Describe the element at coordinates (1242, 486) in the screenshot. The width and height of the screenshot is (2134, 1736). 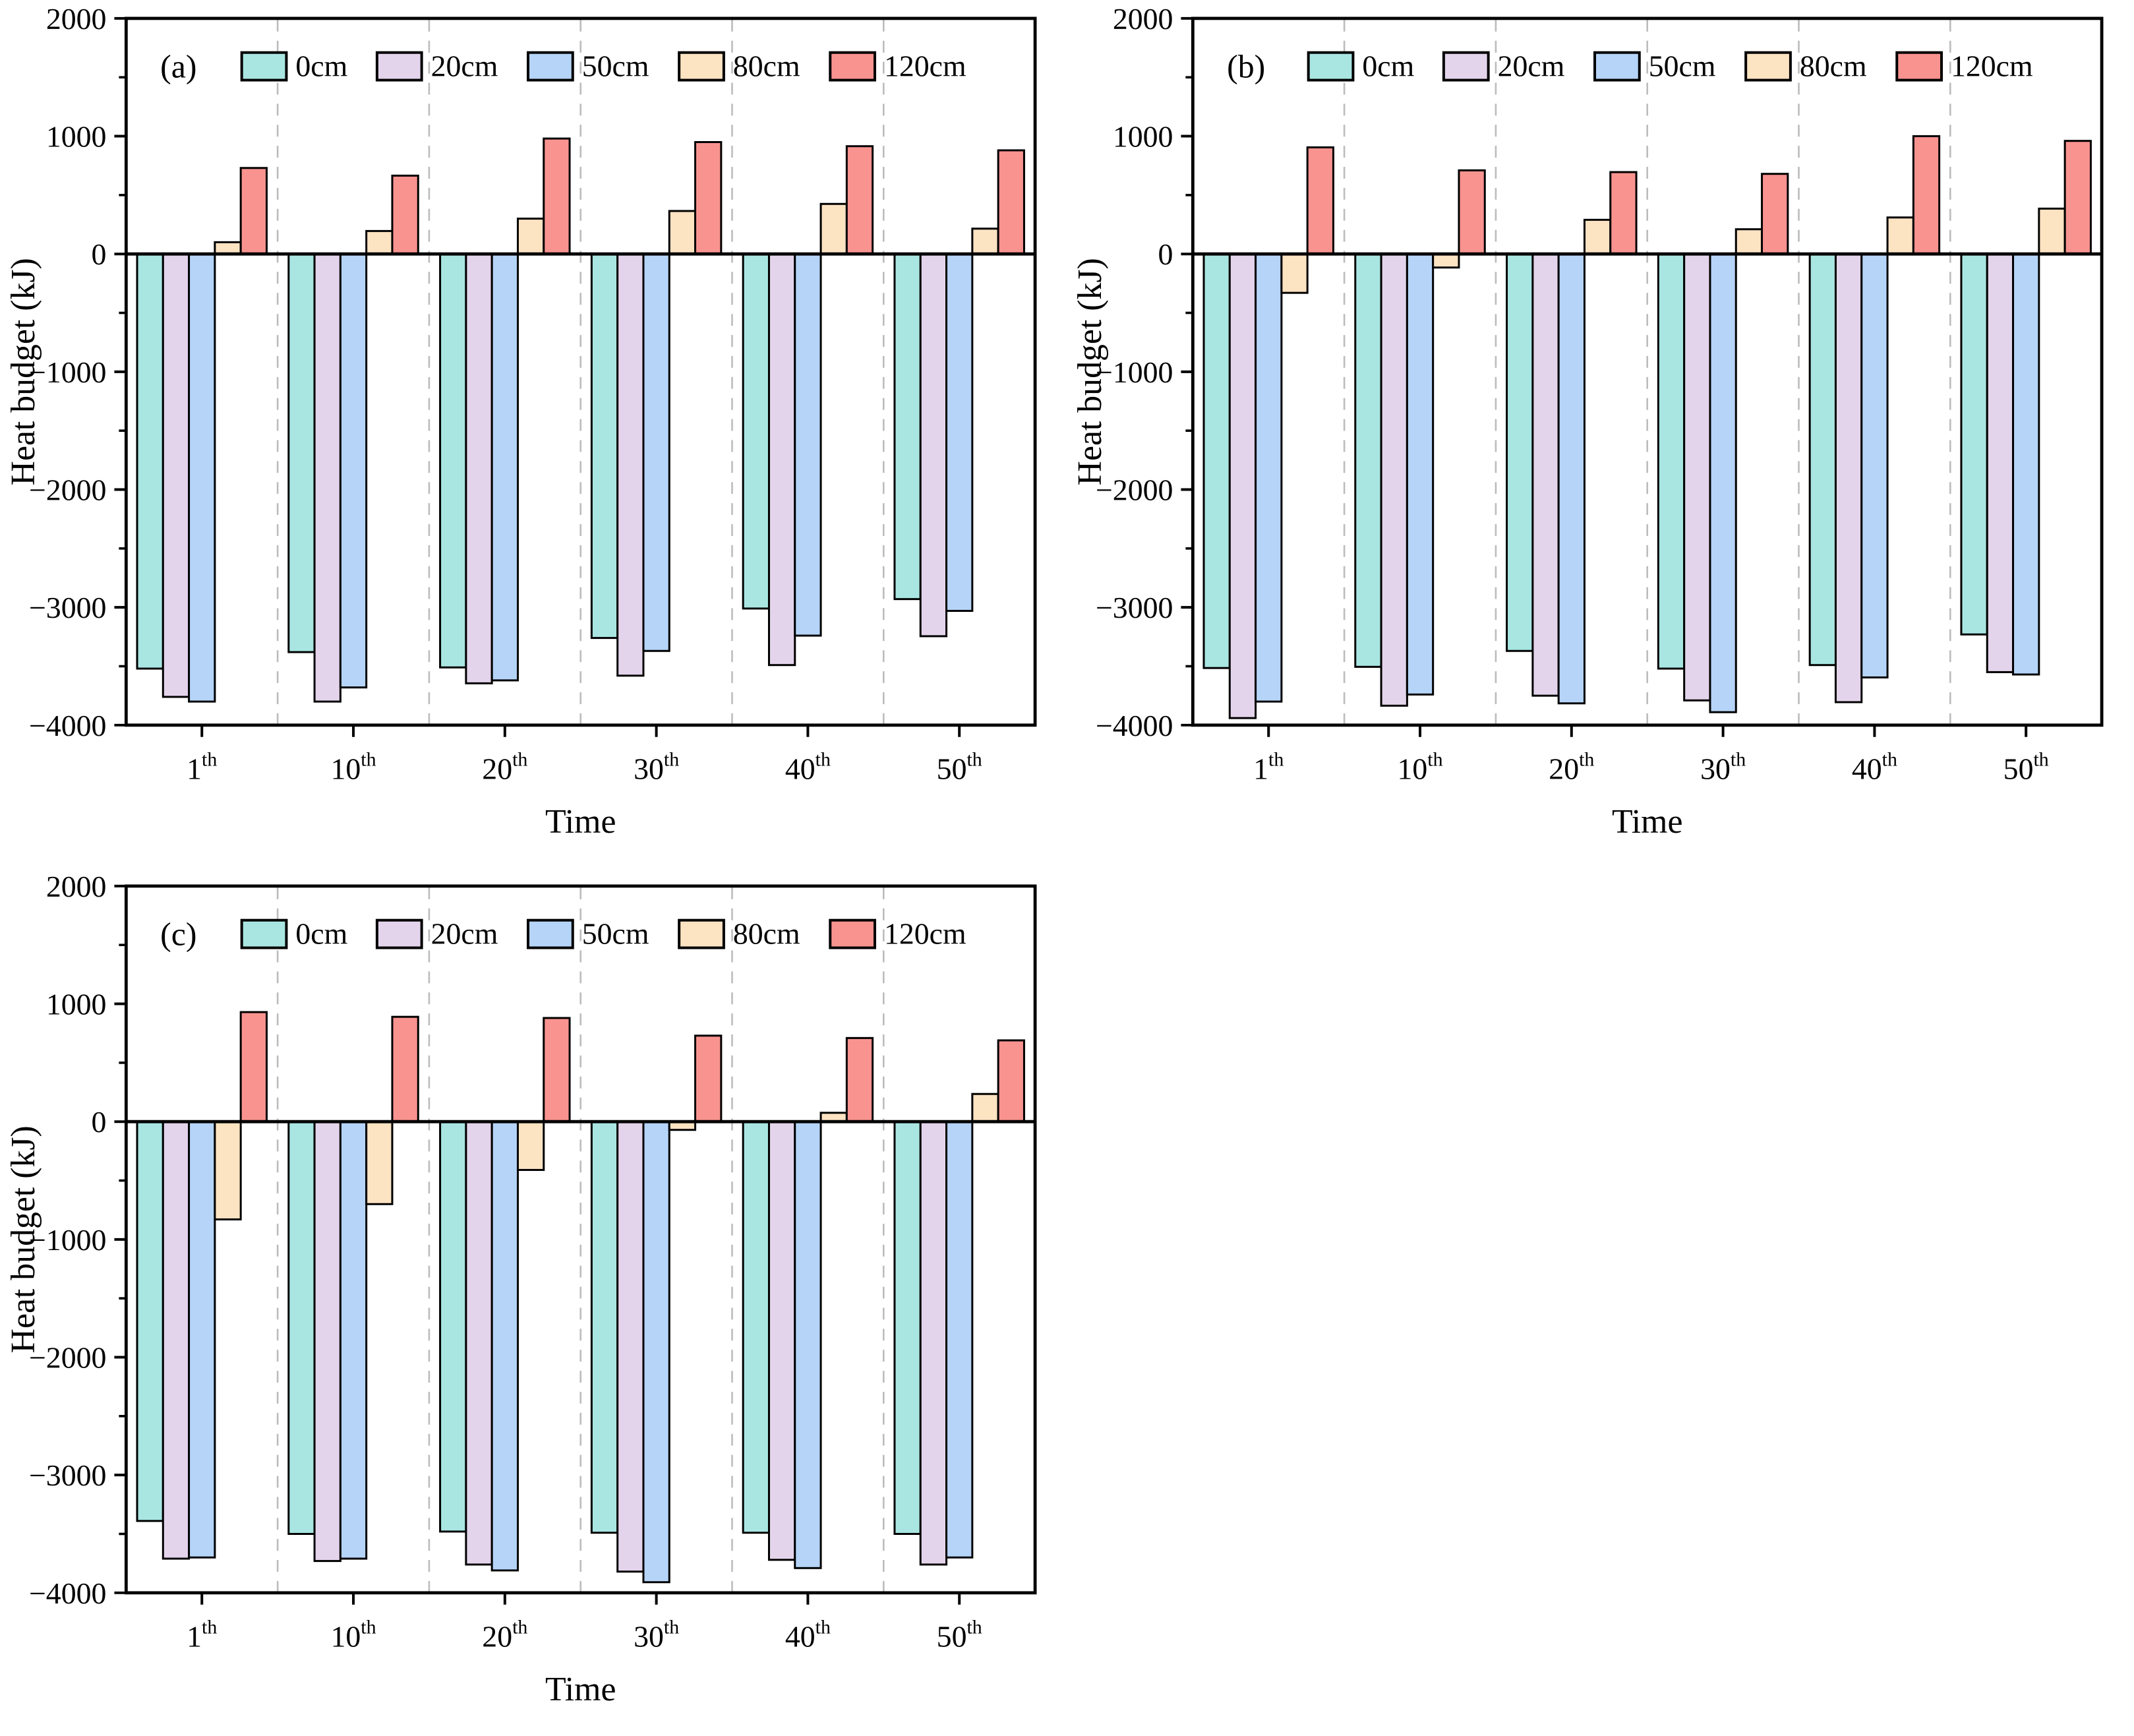
I see `bar-20cm-1th` at that location.